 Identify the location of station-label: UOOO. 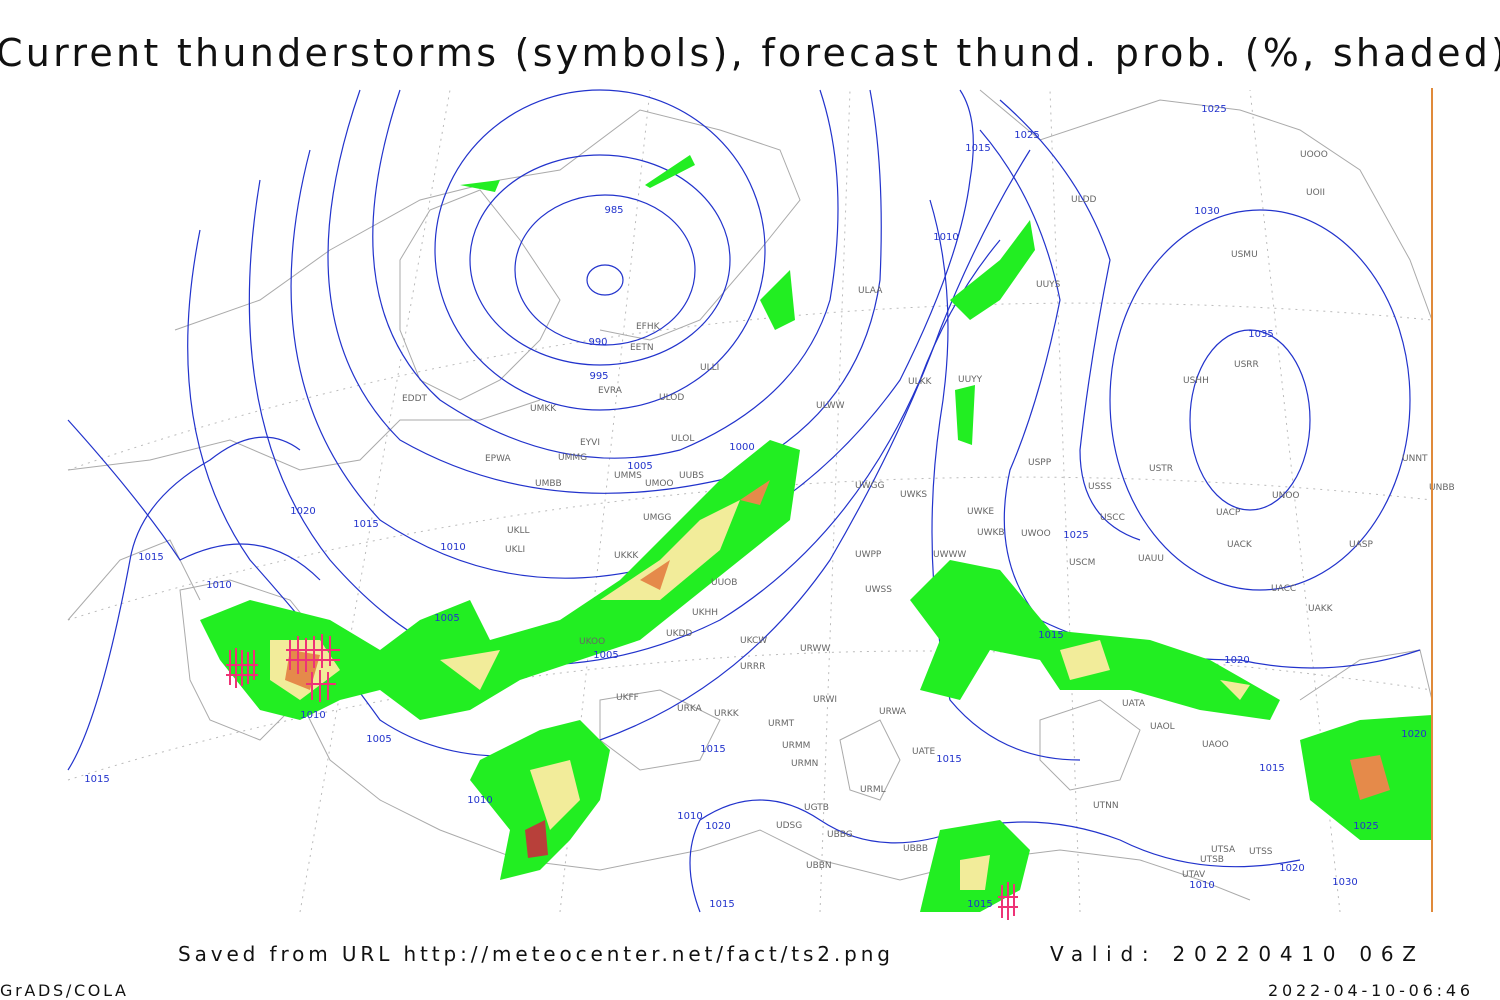
(1314, 155).